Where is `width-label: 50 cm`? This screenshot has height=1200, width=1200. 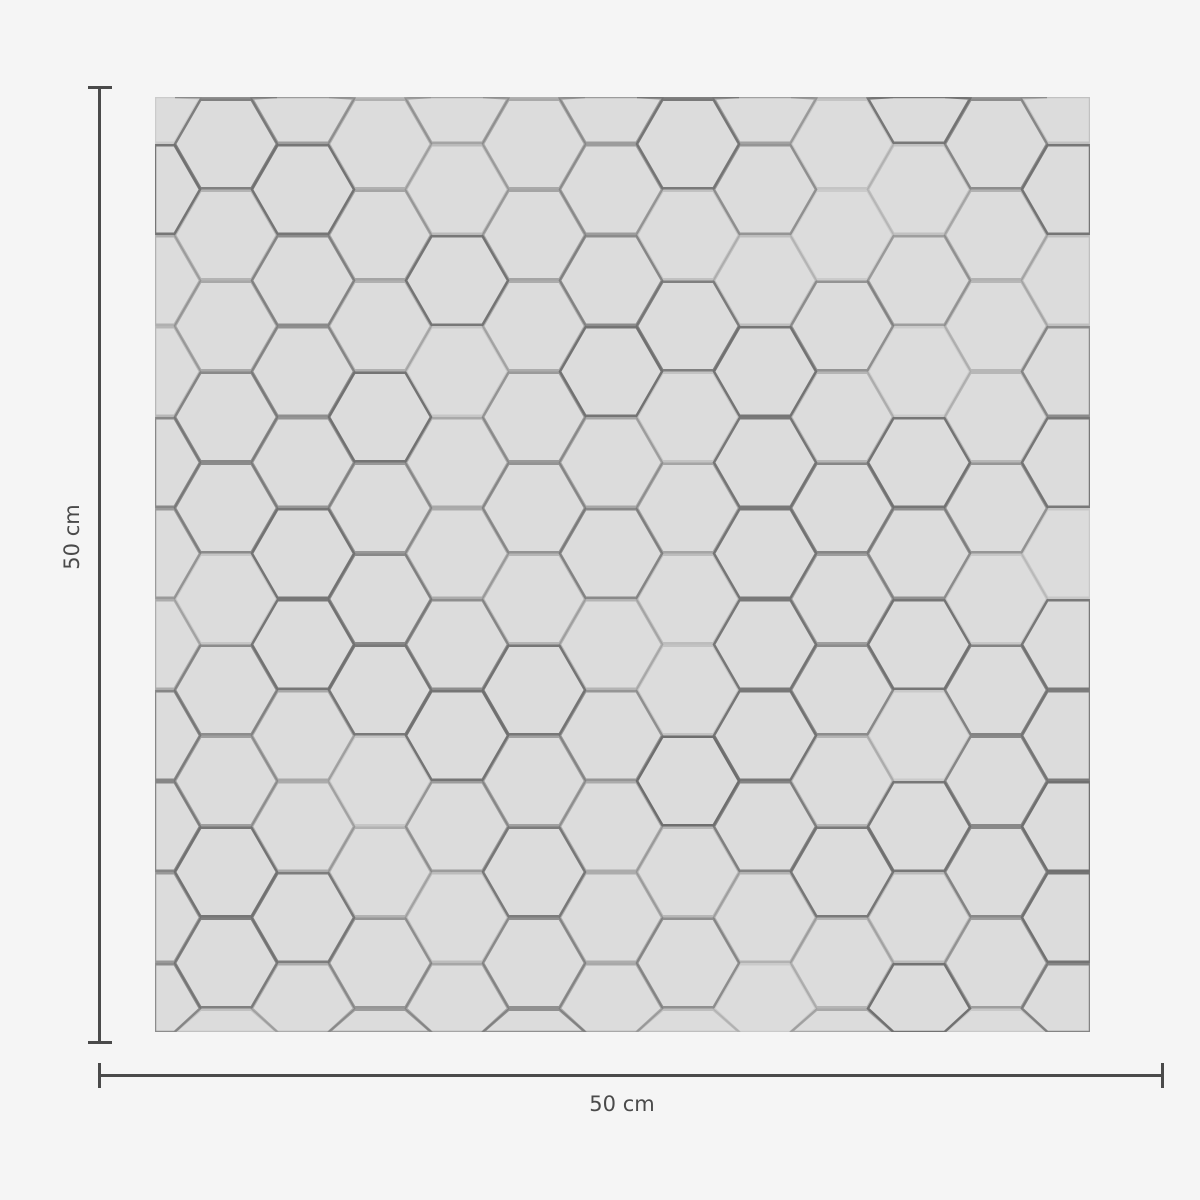
width-label: 50 cm is located at coordinates (622, 1104).